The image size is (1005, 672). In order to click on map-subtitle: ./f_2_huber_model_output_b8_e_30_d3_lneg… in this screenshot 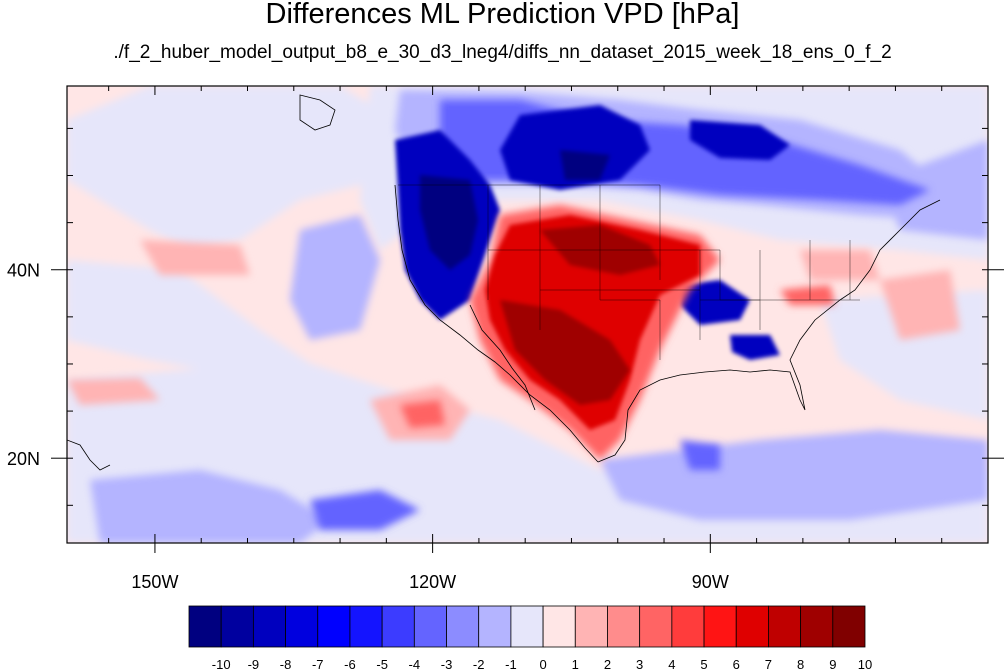, I will do `click(502, 52)`.